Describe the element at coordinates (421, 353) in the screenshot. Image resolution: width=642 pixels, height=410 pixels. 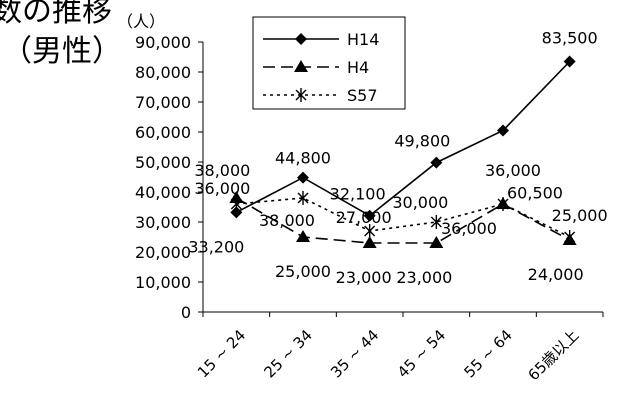
I see `x-tick-label: 45 ~ 54` at that location.